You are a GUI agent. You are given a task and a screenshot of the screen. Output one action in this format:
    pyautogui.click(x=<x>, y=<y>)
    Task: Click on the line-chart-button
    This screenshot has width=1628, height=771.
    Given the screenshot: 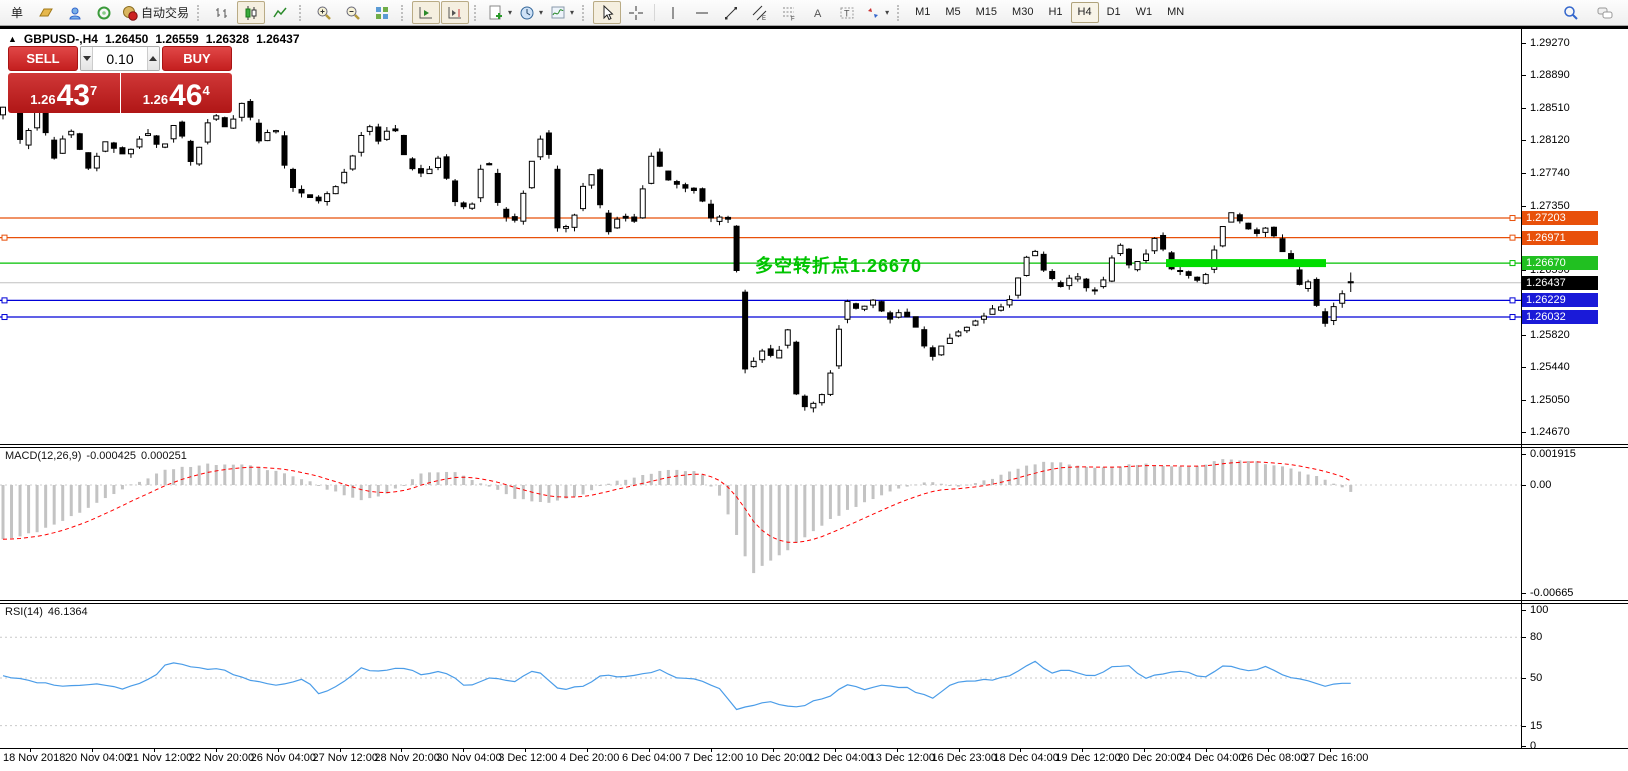 What is the action you would take?
    pyautogui.click(x=280, y=12)
    